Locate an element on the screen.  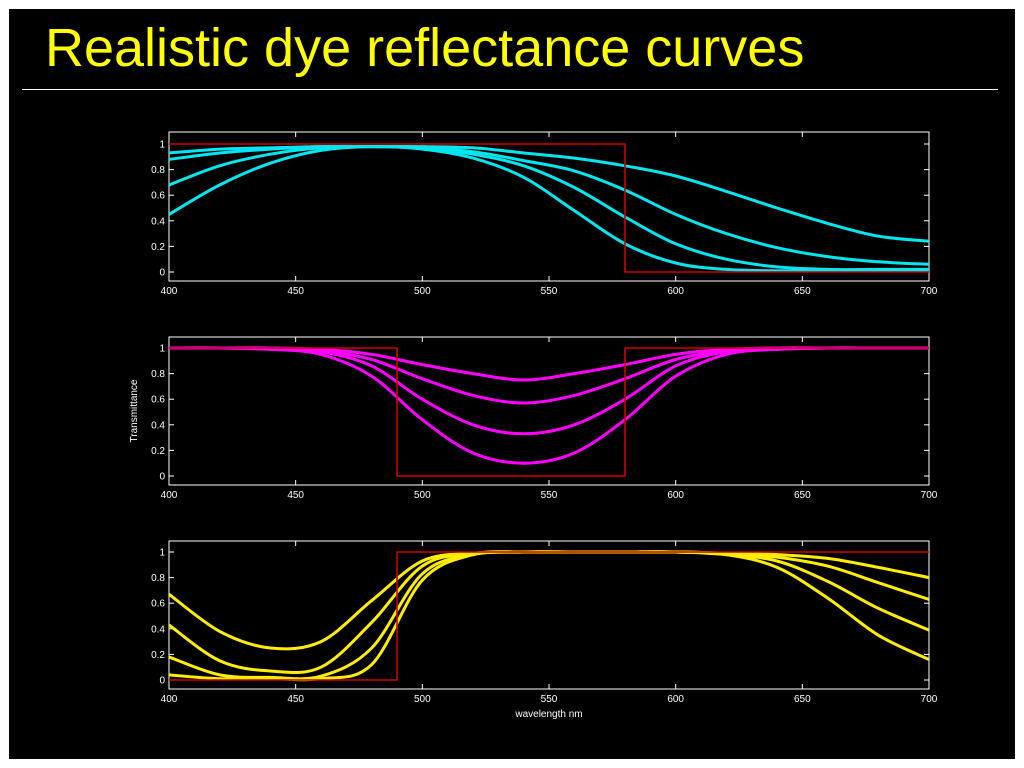
x-axis-label: wavelength nm is located at coordinates (548, 714).